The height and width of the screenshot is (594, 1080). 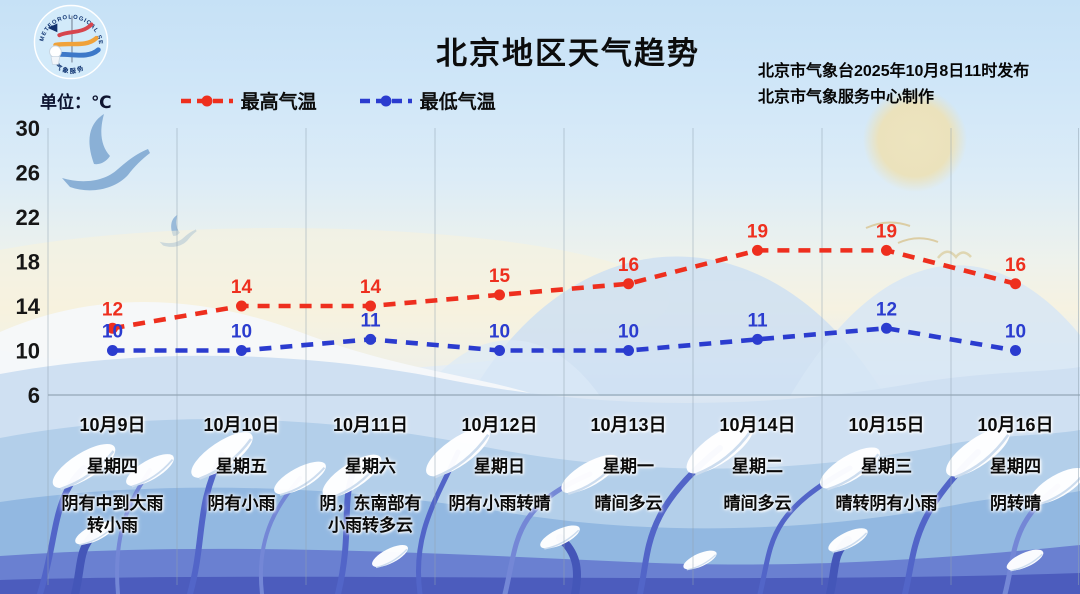 What do you see at coordinates (370, 515) in the screenshot?
I see `weather-label: 阴，东南部有 小雨转多云` at bounding box center [370, 515].